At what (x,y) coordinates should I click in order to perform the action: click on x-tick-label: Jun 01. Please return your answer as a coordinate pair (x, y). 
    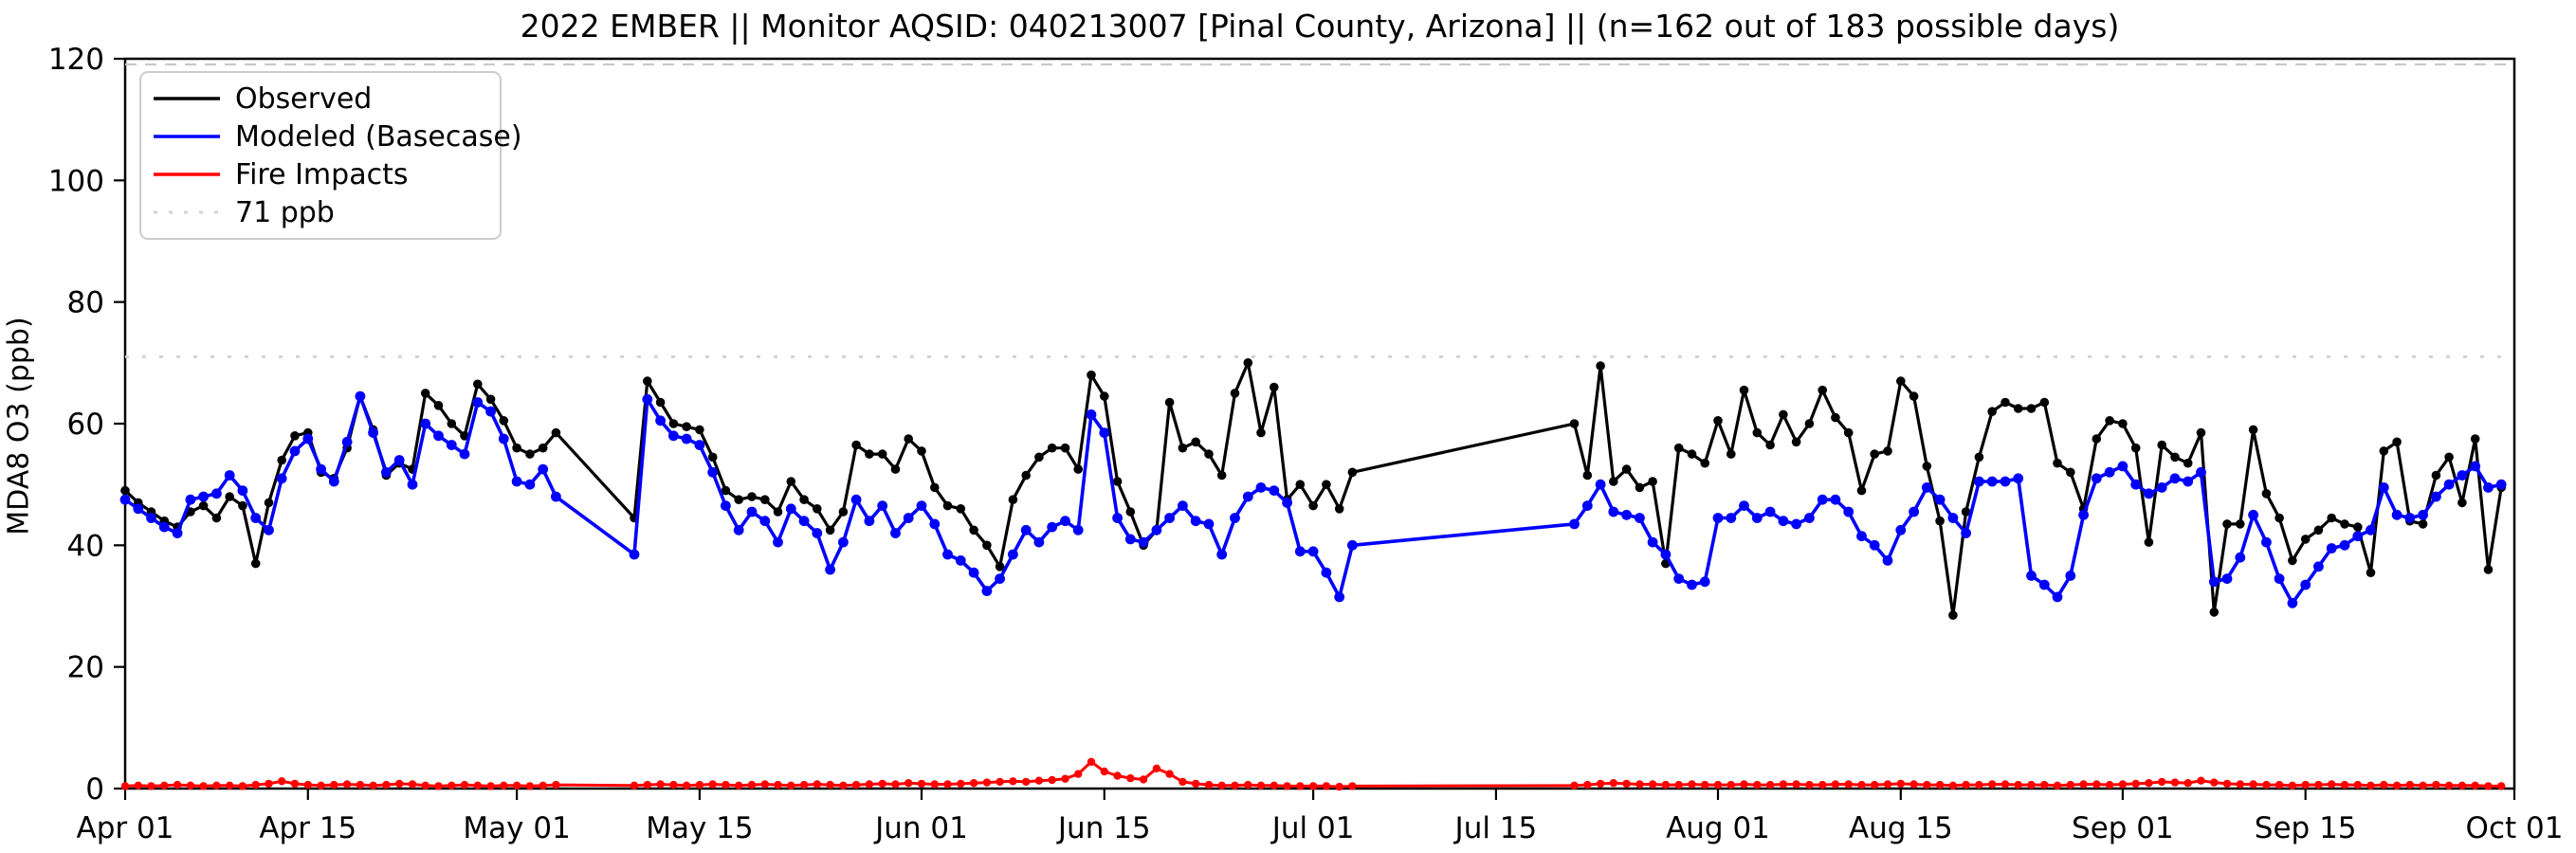
    Looking at the image, I should click on (920, 828).